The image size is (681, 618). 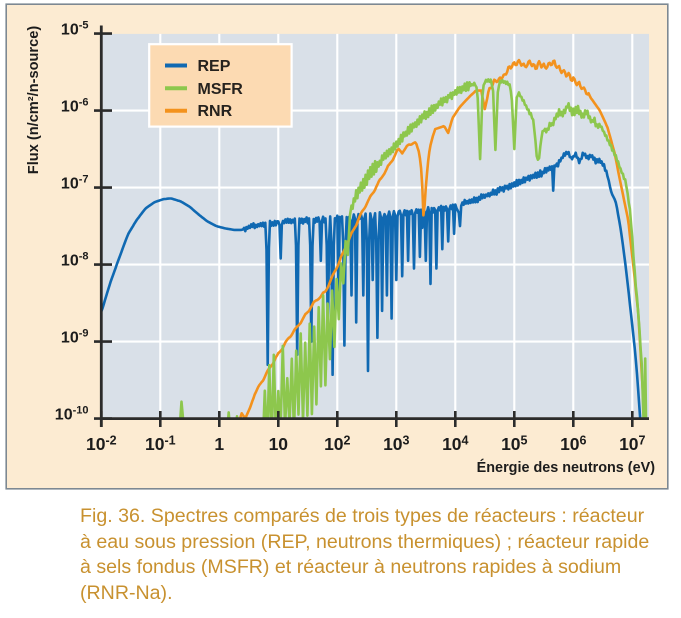 What do you see at coordinates (566, 467) in the screenshot?
I see `svg-text: Énergie des neutrons (eV)` at bounding box center [566, 467].